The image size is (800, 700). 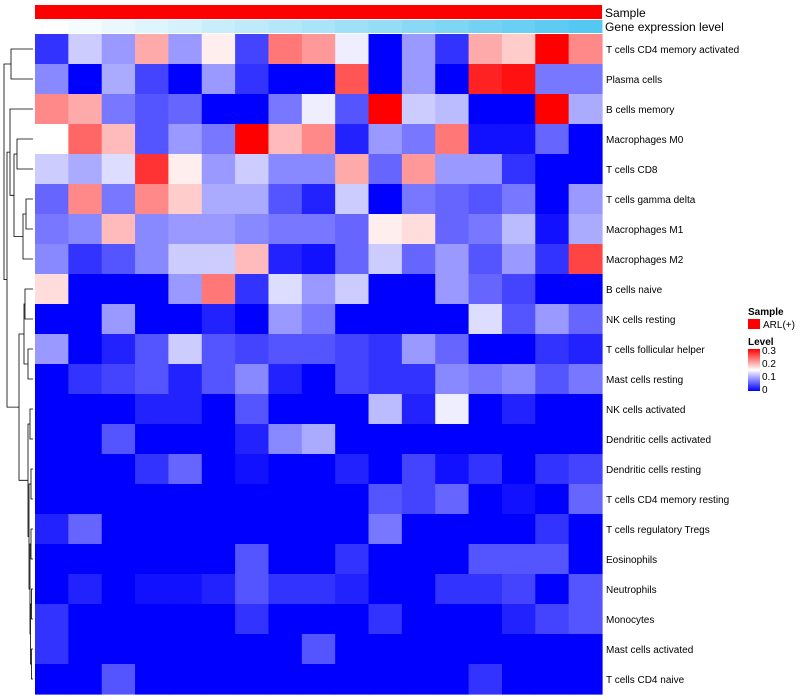 What do you see at coordinates (761, 342) in the screenshot?
I see `level-legend-title: Level` at bounding box center [761, 342].